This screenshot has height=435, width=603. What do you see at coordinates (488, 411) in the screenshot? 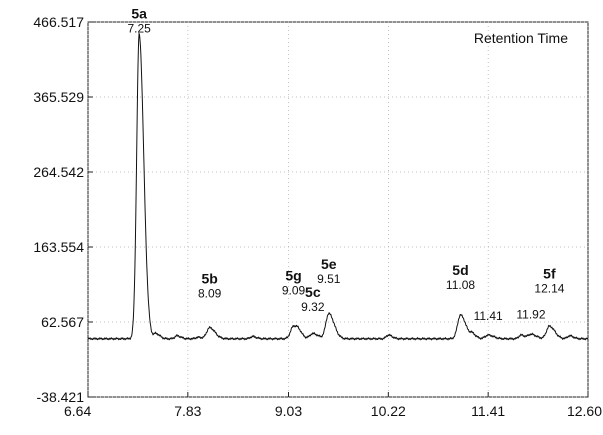
I see `x-tick-label: 11.41` at bounding box center [488, 411].